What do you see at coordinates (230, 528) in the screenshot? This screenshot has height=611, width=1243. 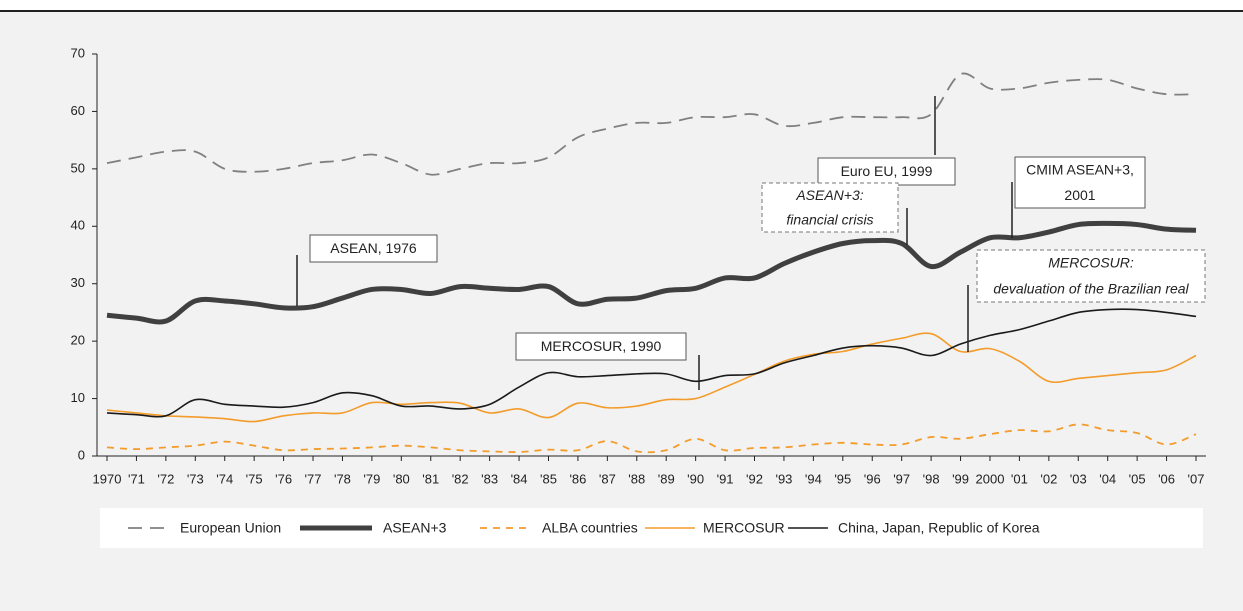 I see `legend-label: European Union` at bounding box center [230, 528].